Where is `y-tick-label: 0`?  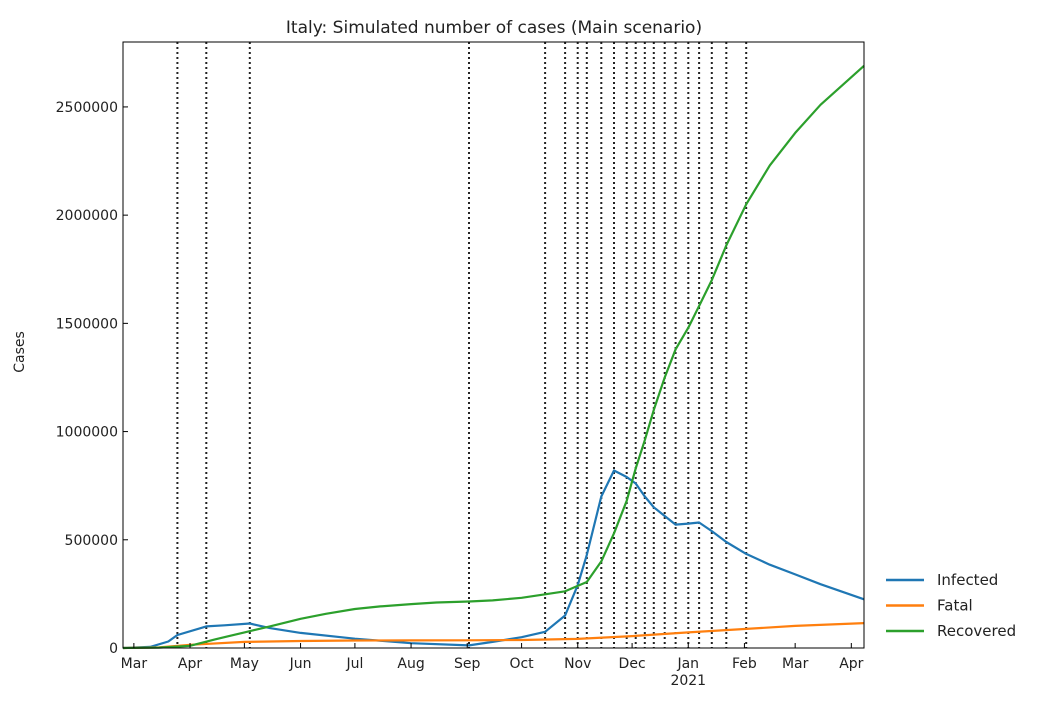
y-tick-label: 0 is located at coordinates (113, 649).